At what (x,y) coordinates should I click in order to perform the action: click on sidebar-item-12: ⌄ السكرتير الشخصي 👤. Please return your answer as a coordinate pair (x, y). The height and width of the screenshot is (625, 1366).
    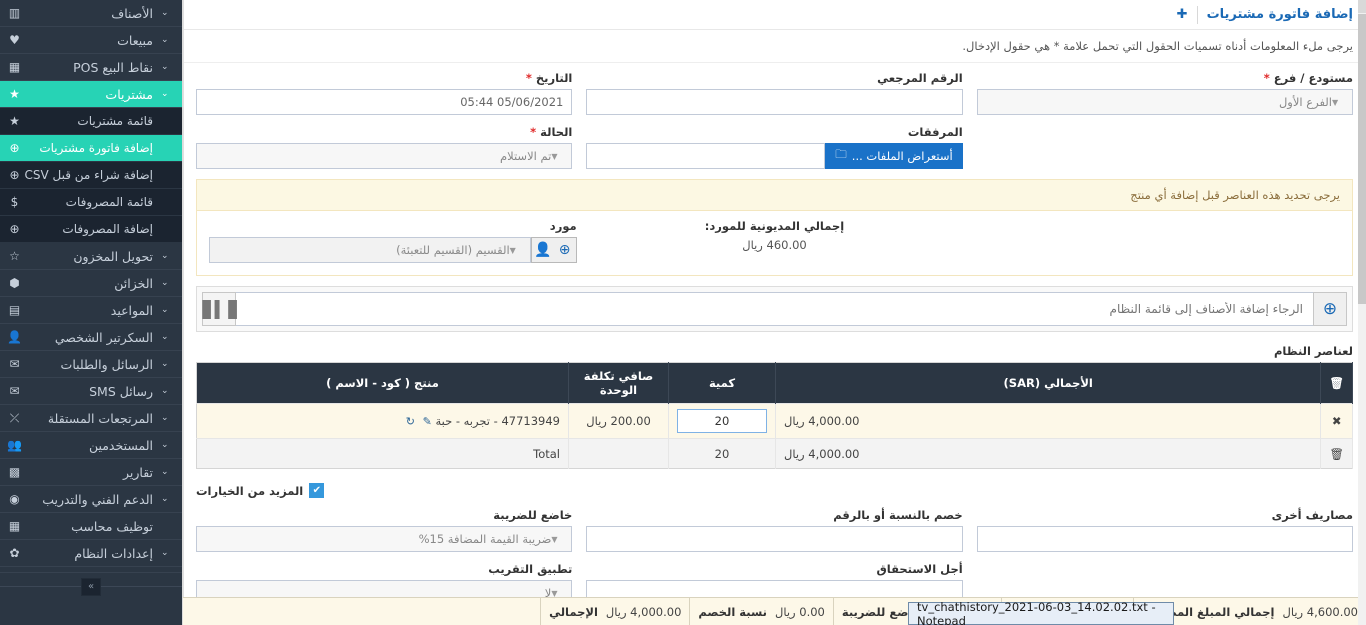
    Looking at the image, I should click on (91, 337).